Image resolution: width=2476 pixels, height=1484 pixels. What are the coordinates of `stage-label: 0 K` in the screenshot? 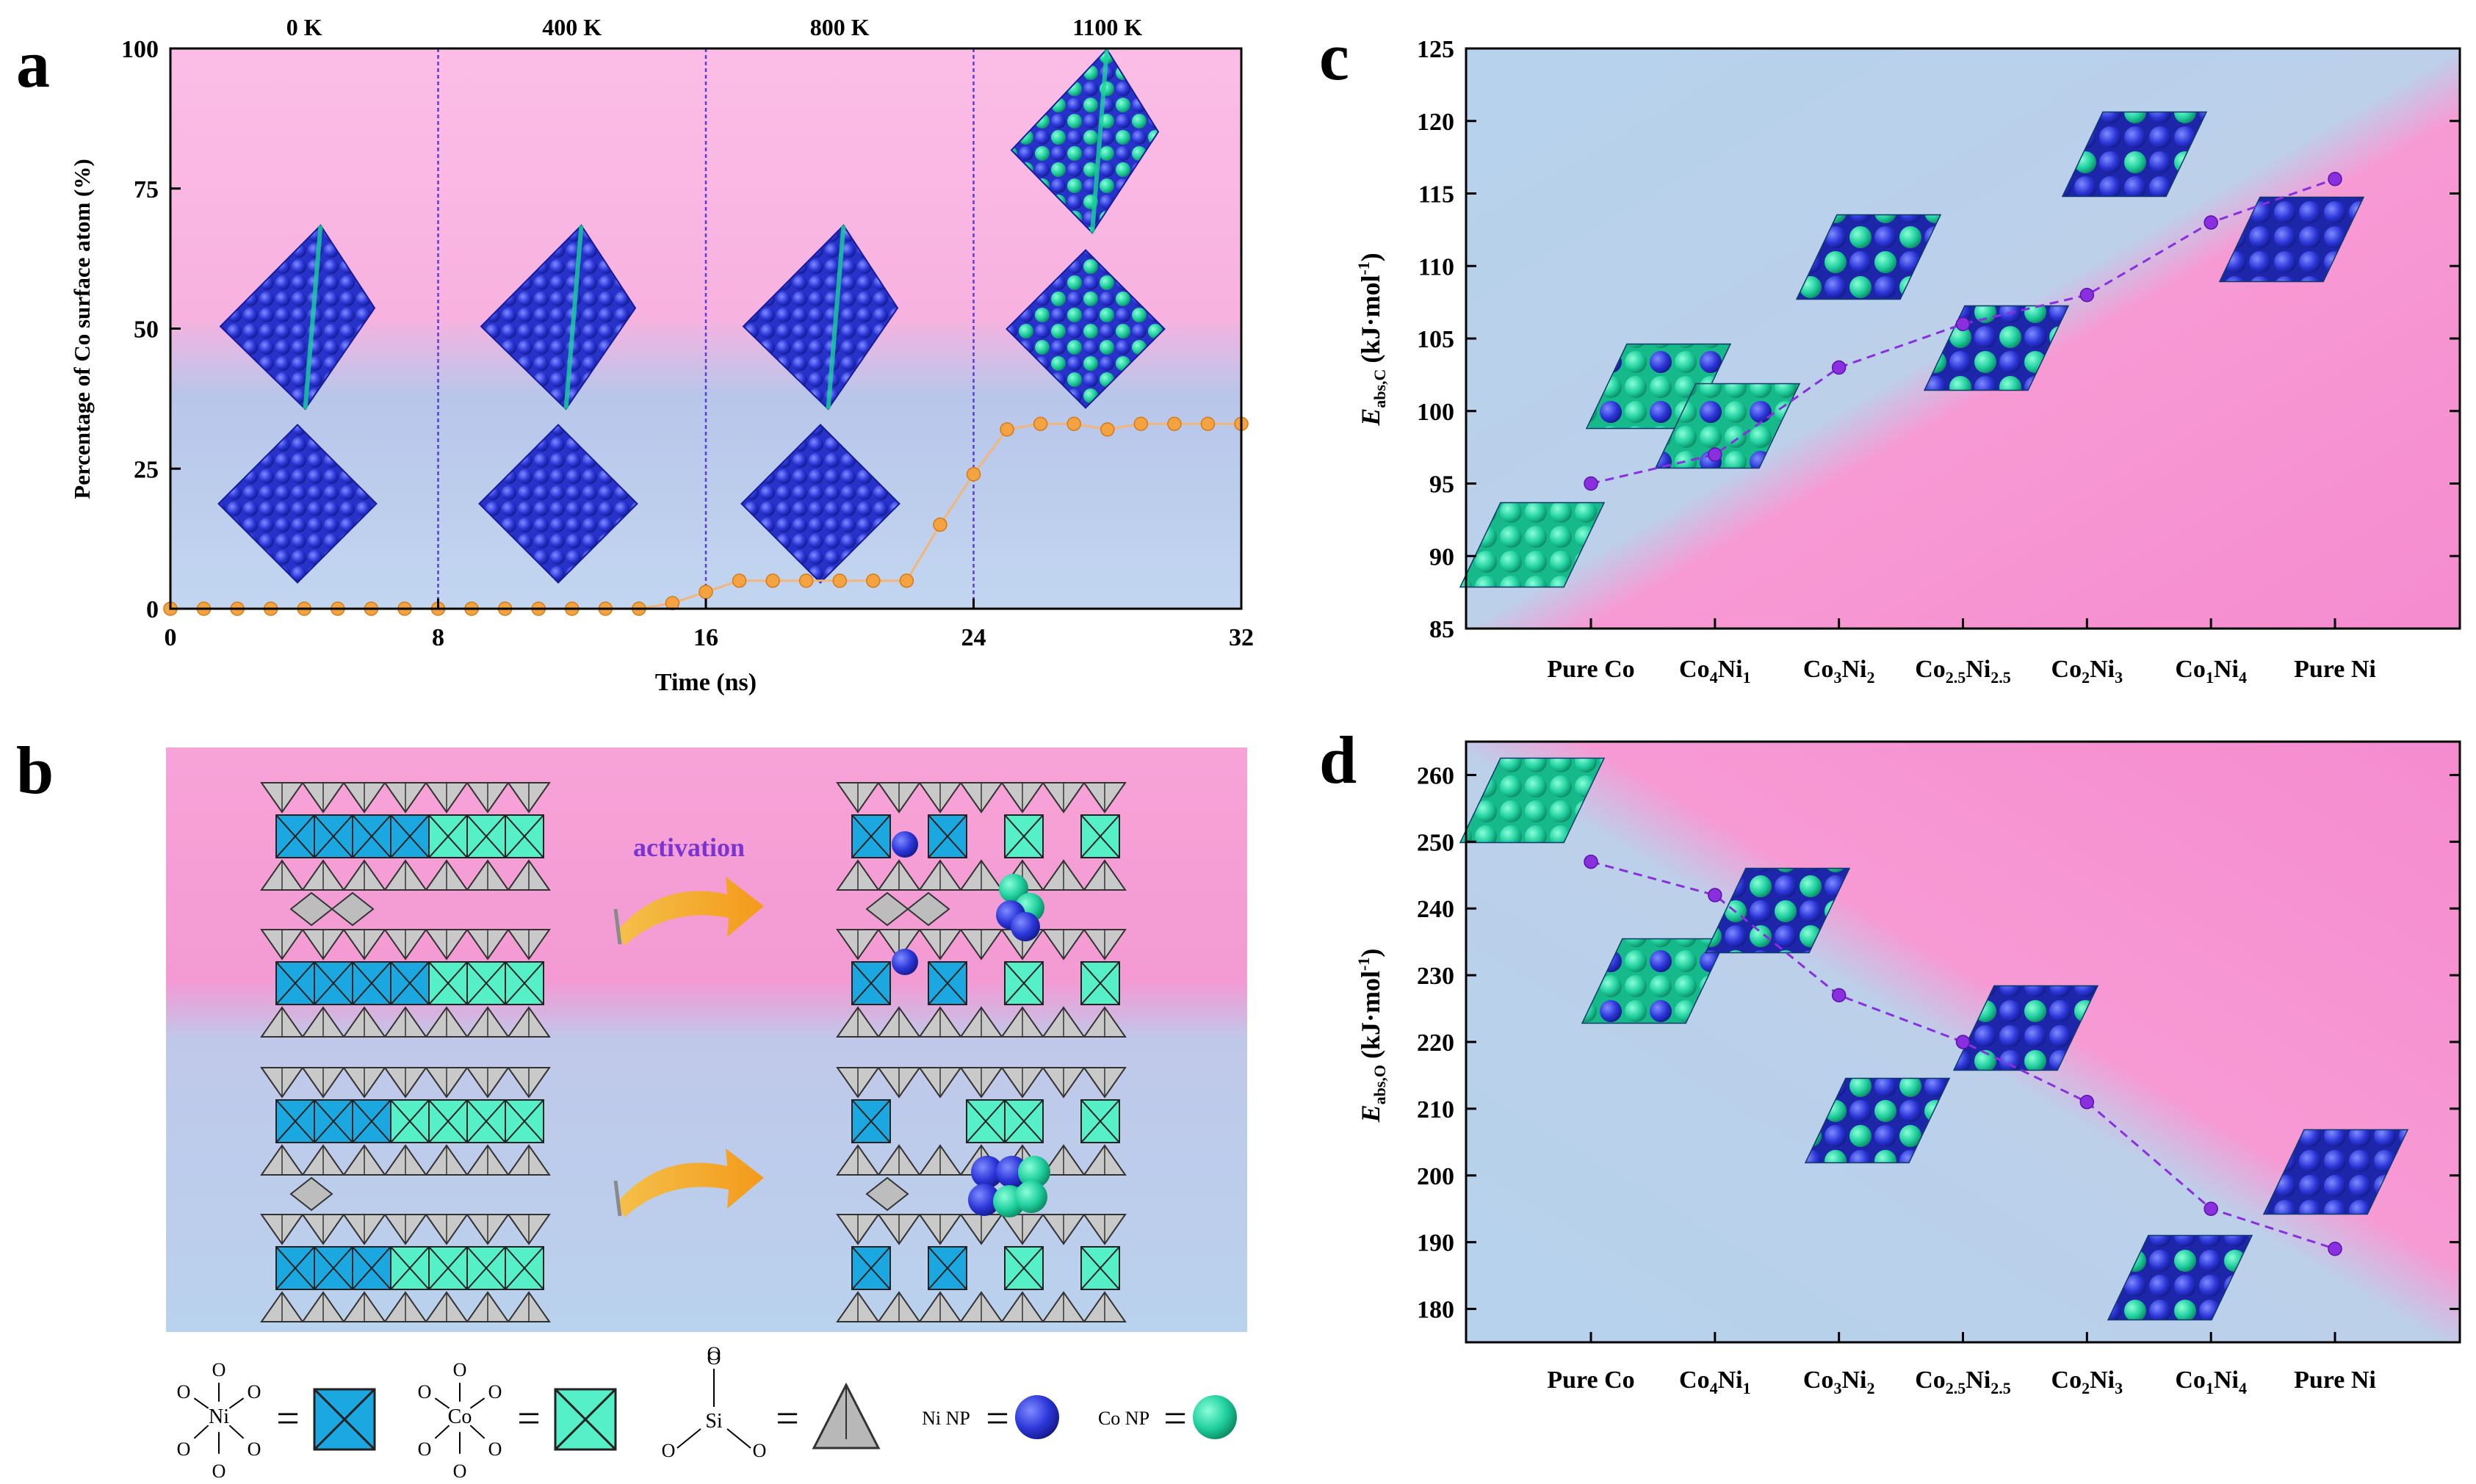 It's located at (304, 27).